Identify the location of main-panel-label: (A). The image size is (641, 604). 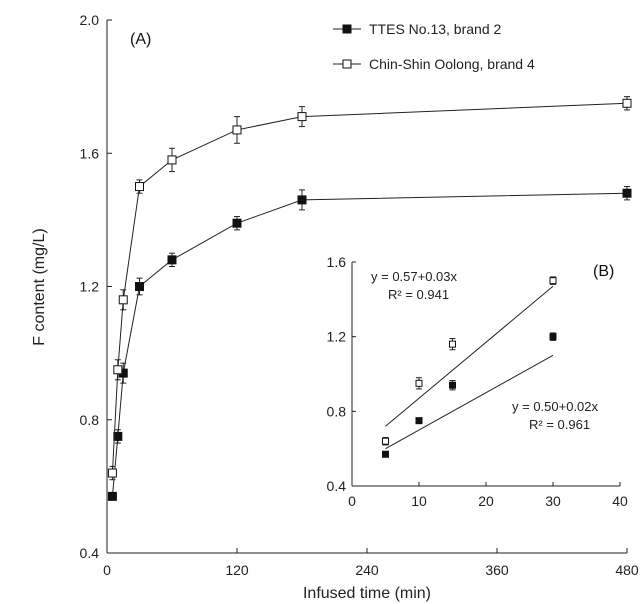
(140, 39).